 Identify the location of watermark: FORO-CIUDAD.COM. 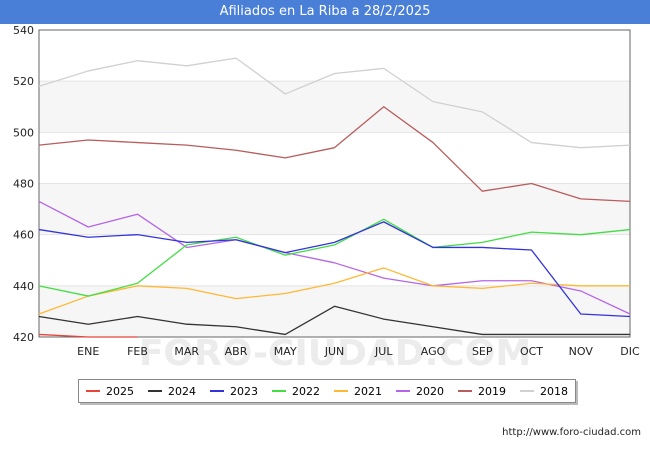
(335, 353).